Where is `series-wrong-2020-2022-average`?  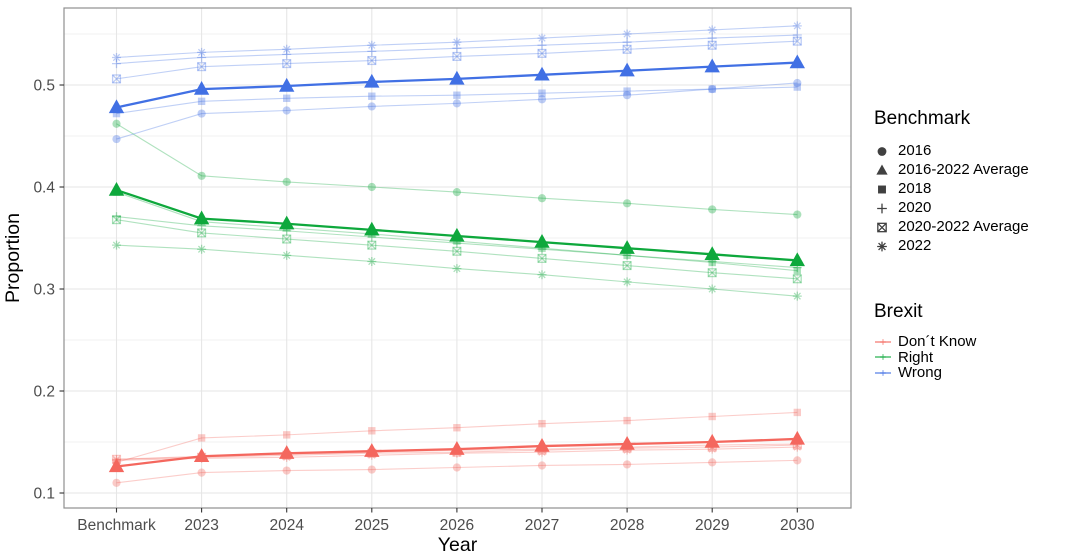
series-wrong-2020-2022-average is located at coordinates (456, 60).